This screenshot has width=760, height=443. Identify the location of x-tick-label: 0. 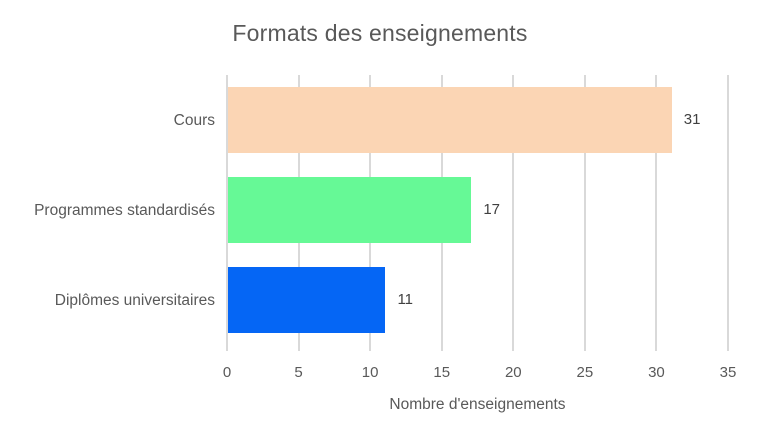
(227, 372).